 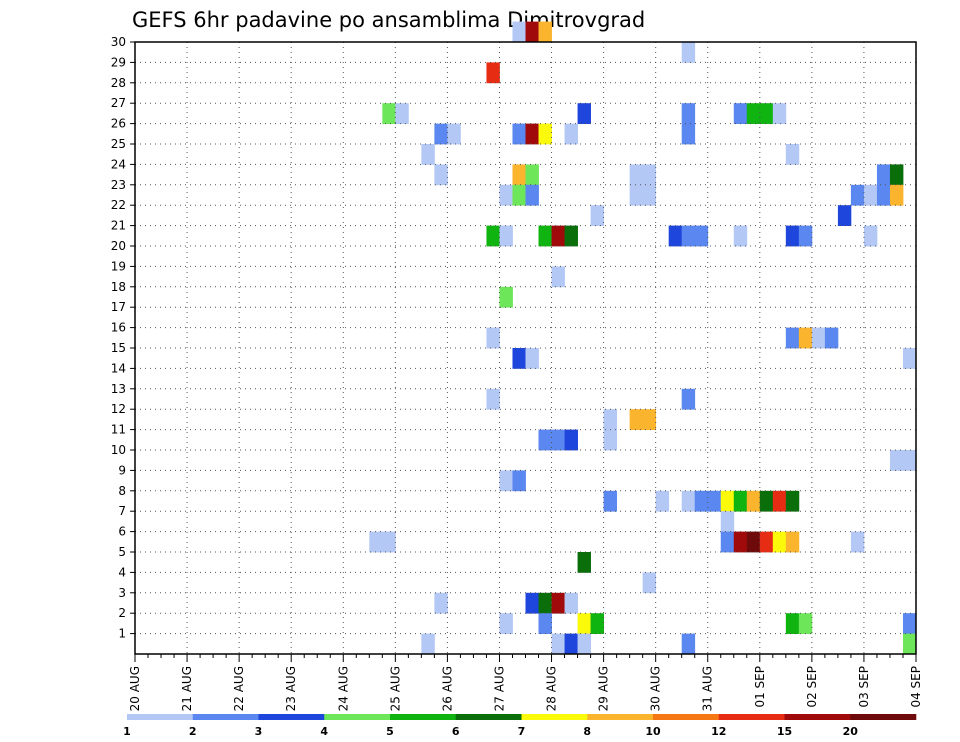 I want to click on y-tick-label: 23, so click(x=118, y=185).